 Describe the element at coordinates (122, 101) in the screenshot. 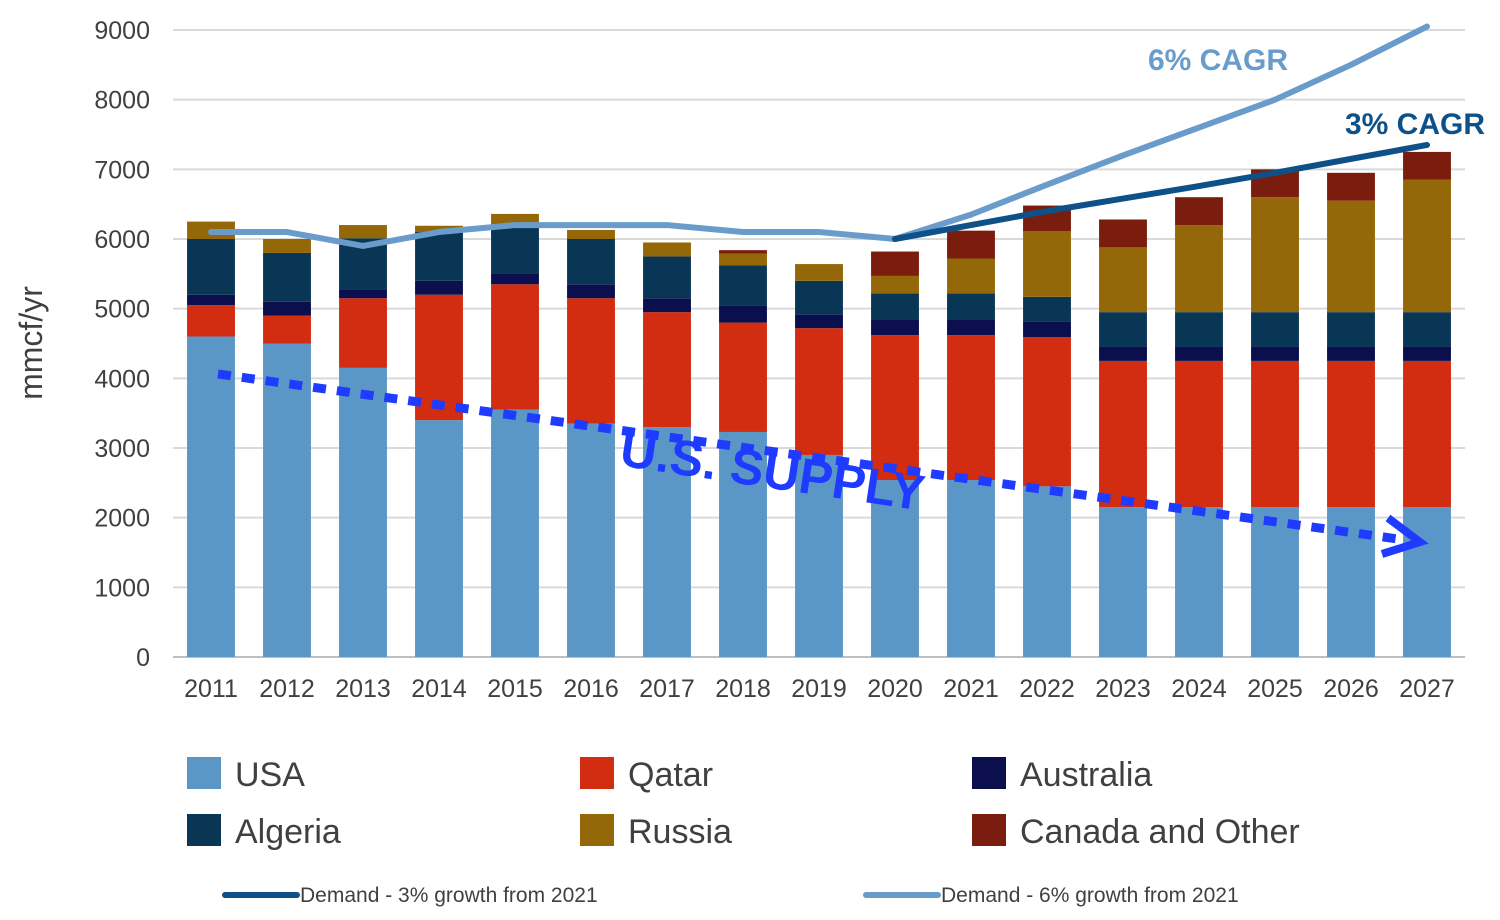

I see `y-tick-label: 8000` at that location.